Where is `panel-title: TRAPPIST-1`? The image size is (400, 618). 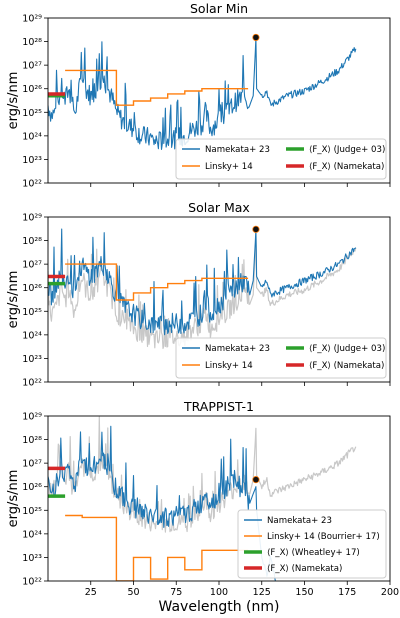
panel-title: TRAPPIST-1 is located at coordinates (218, 406).